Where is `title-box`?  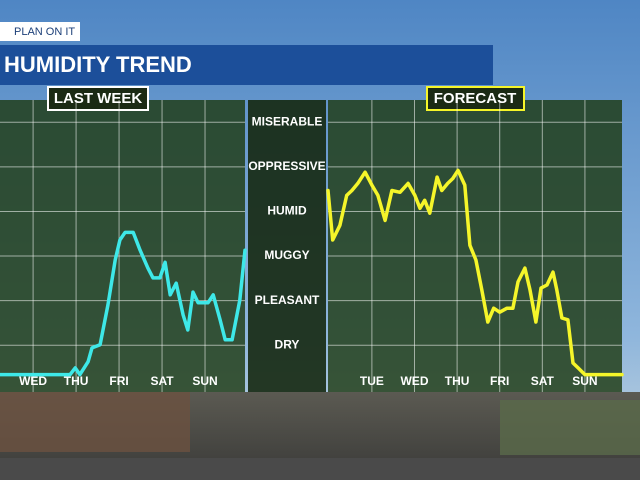 title-box is located at coordinates (98, 98).